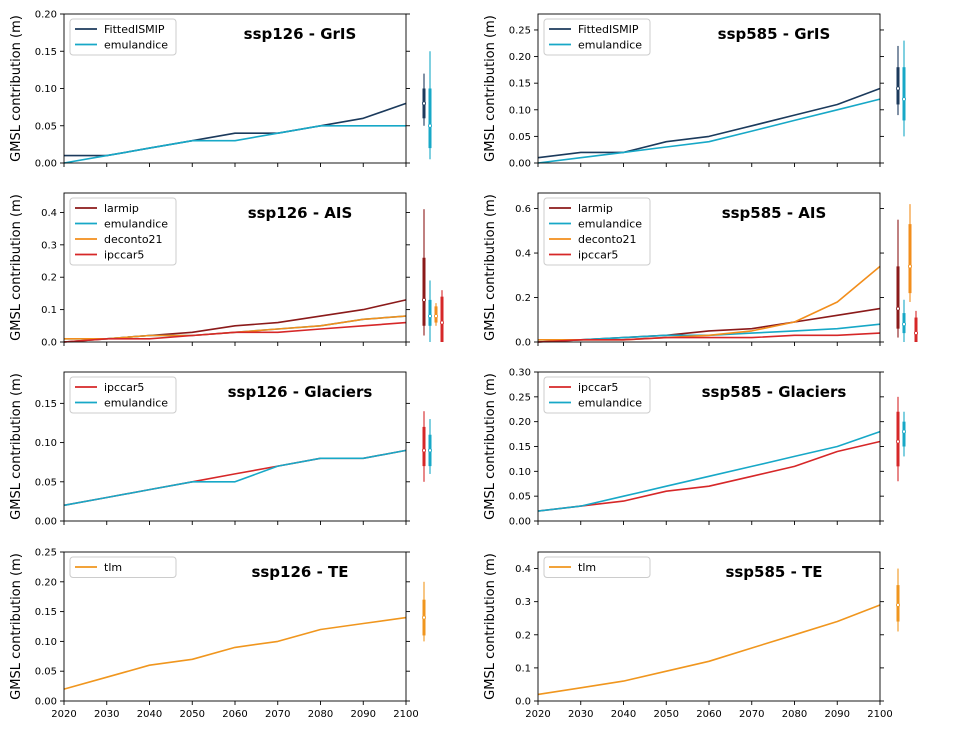 This screenshot has width=978, height=731. I want to click on x-tick-label: 2030, so click(580, 714).